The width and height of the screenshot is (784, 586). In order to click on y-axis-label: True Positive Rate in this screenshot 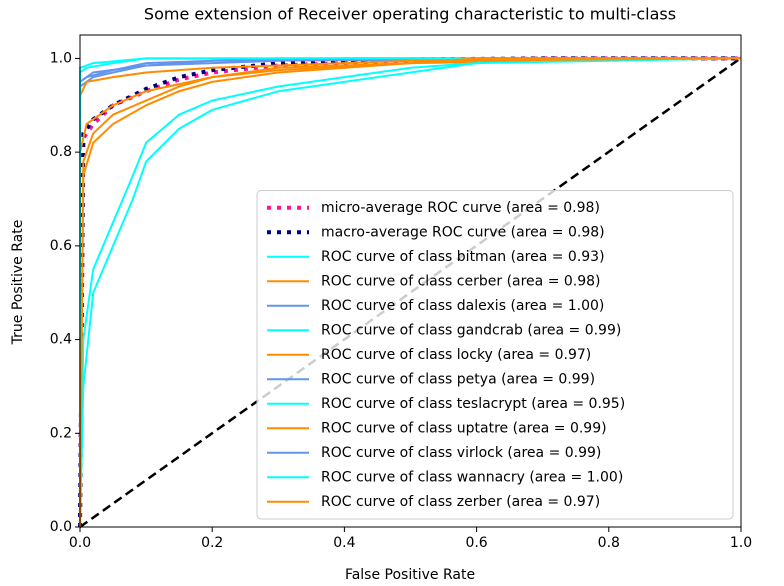, I will do `click(18, 283)`.